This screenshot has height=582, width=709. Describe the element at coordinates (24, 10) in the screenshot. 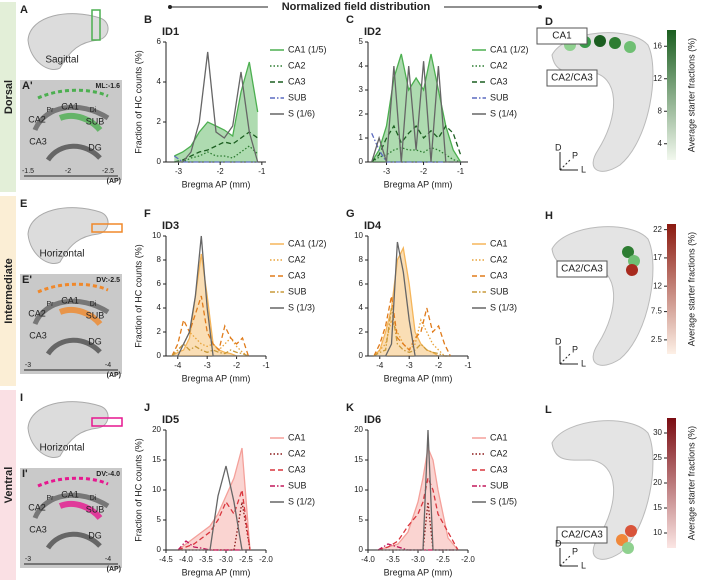

I see `panel-letter: A` at that location.